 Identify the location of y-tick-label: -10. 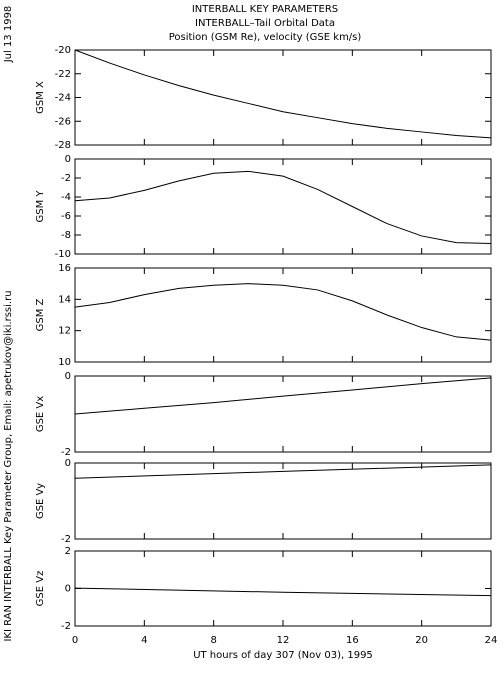
(63, 254).